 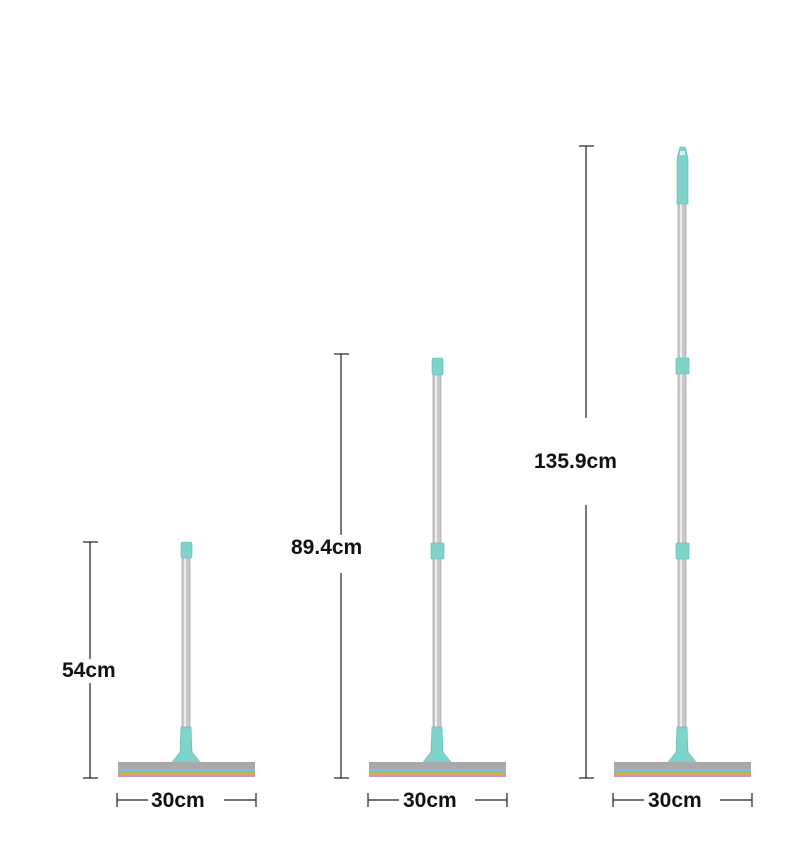 What do you see at coordinates (682, 175) in the screenshot?
I see `handle-grip` at bounding box center [682, 175].